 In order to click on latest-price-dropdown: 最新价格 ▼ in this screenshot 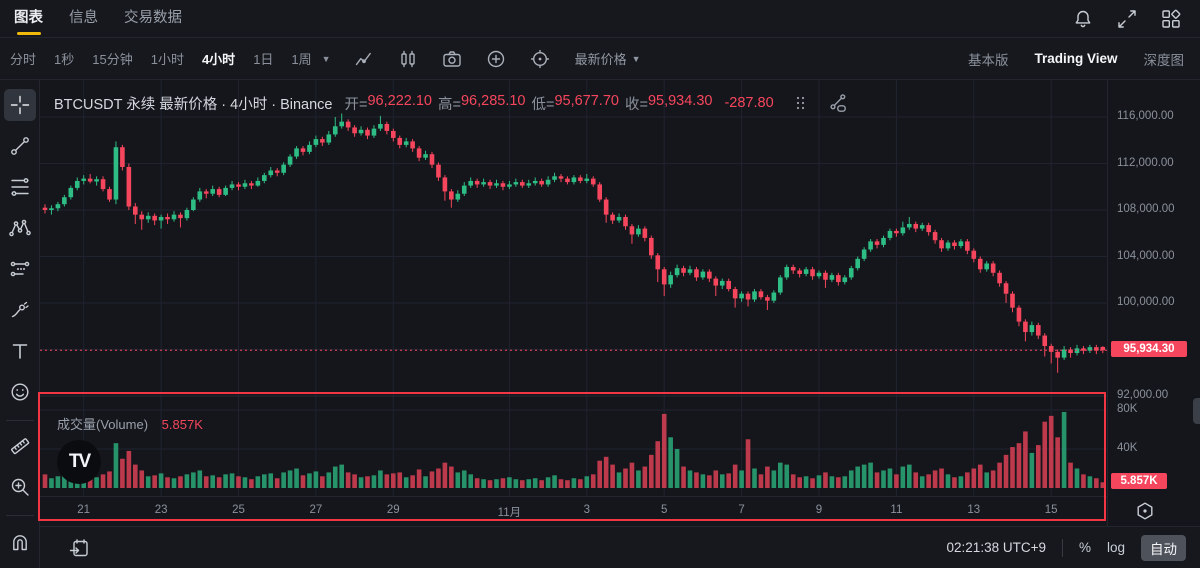, I will do `click(608, 58)`.